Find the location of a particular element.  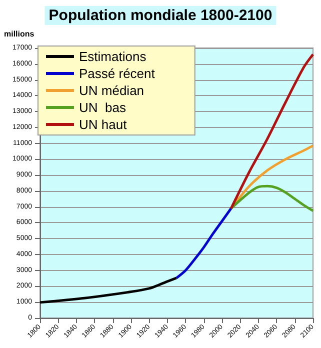

legend-label: UN haut is located at coordinates (103, 124).